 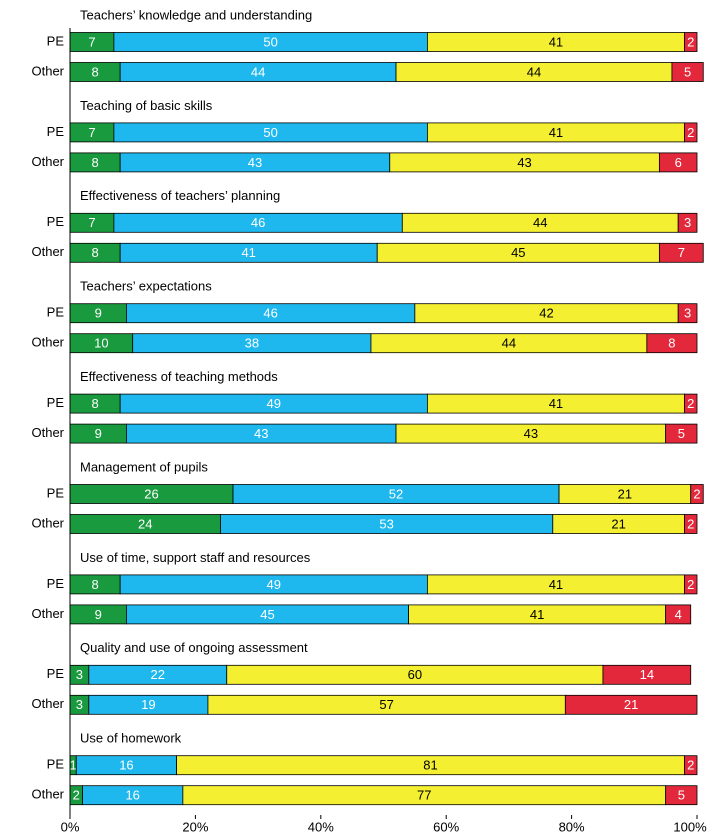 I want to click on group-title: Teachers’ knowledge and understanding, so click(x=196, y=14).